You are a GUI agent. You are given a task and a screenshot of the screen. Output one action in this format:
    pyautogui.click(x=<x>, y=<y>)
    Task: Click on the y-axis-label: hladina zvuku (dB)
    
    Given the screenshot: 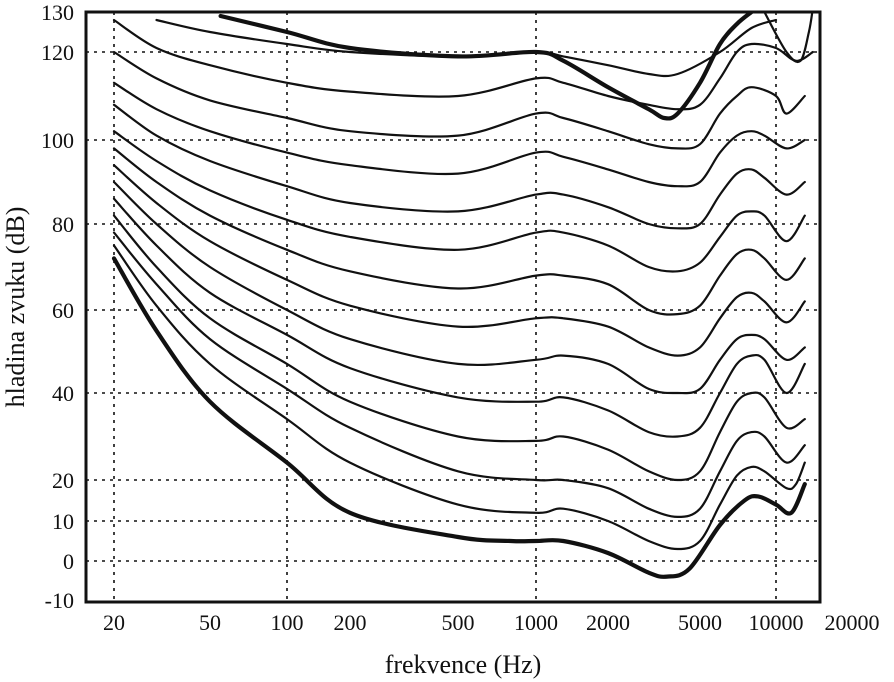 What is the action you would take?
    pyautogui.click(x=15, y=307)
    